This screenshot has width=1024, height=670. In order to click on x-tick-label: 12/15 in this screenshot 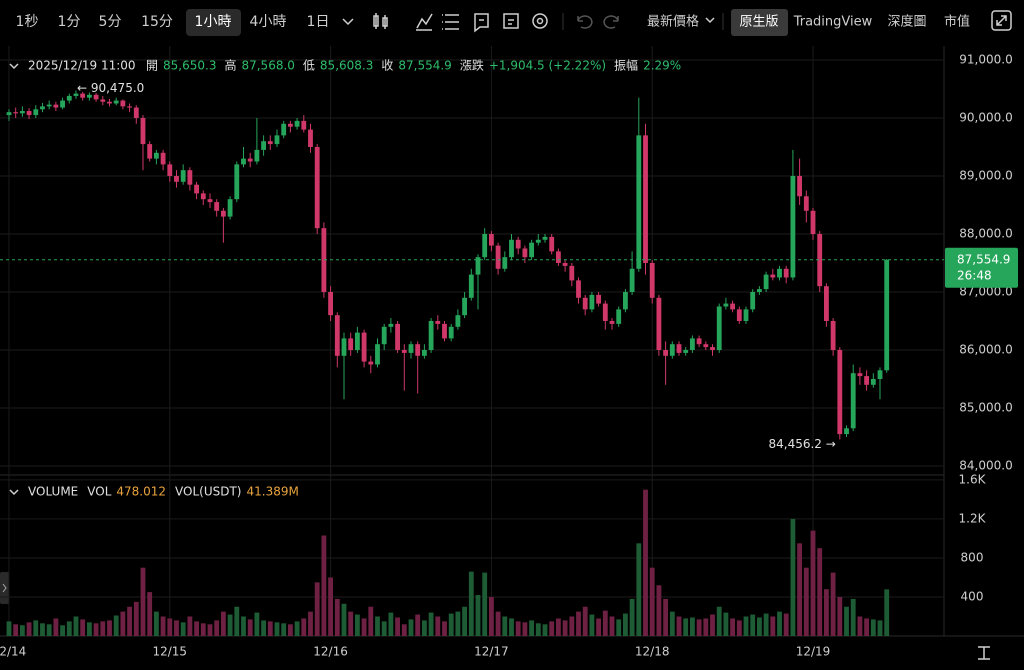, I will do `click(169, 652)`.